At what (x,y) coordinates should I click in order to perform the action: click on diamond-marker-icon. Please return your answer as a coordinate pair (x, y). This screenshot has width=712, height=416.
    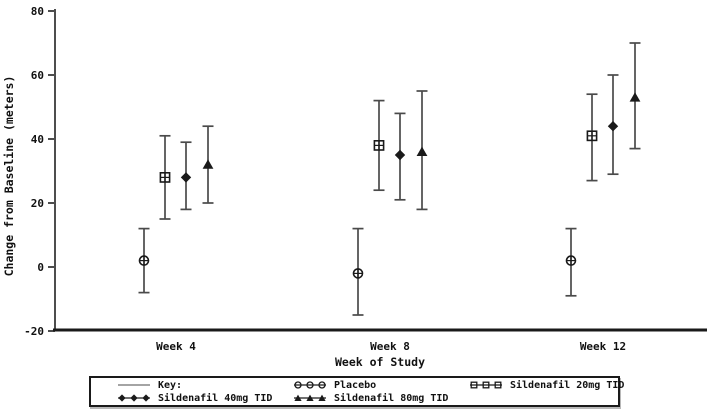
    Looking at the image, I should click on (134, 398).